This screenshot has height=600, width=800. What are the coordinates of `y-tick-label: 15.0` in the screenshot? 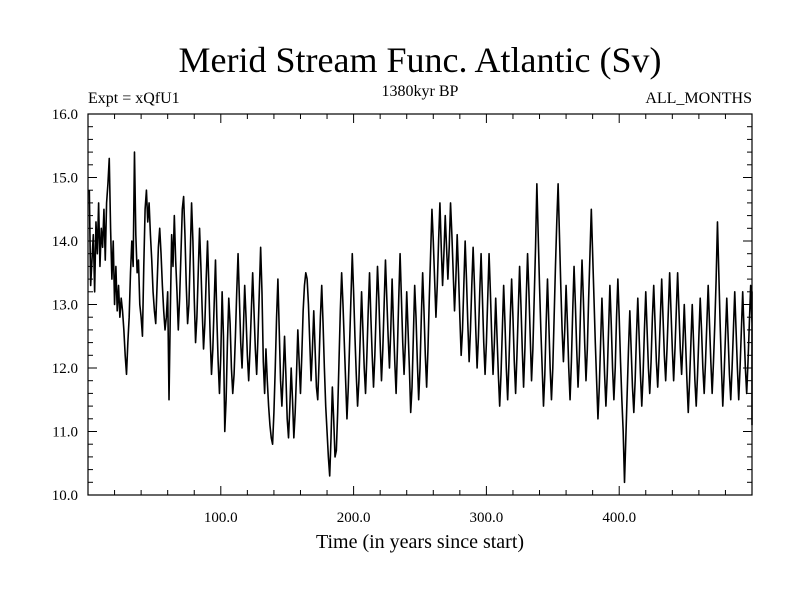 It's located at (65, 179).